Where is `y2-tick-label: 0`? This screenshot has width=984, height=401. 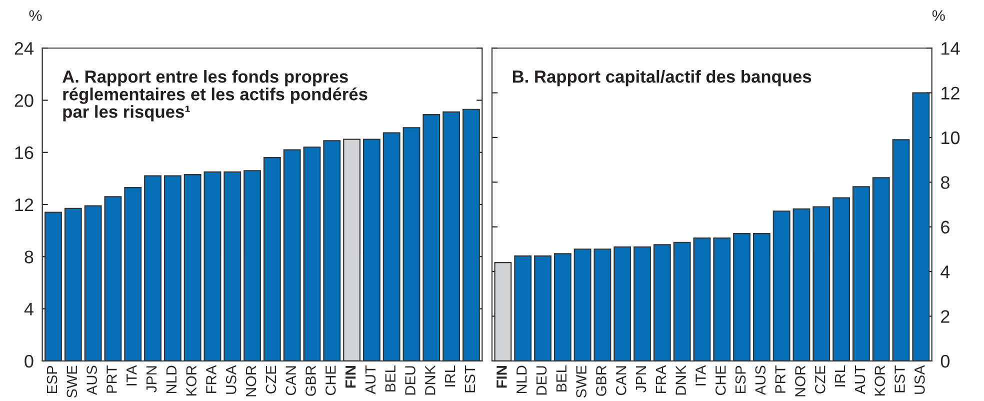 y2-tick-label: 0 is located at coordinates (945, 361).